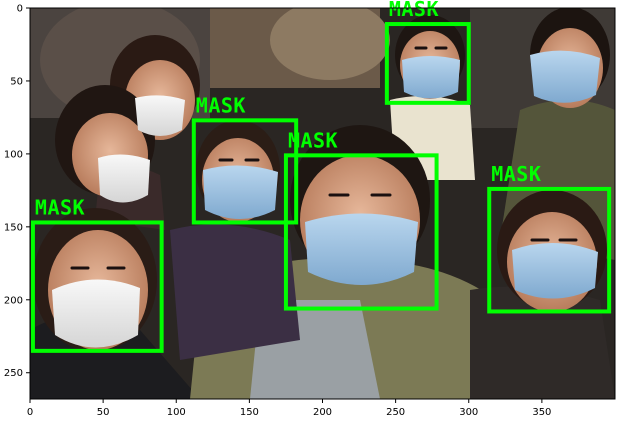 The height and width of the screenshot is (424, 626). What do you see at coordinates (541, 412) in the screenshot?
I see `x-tick-label: 350` at bounding box center [541, 412].